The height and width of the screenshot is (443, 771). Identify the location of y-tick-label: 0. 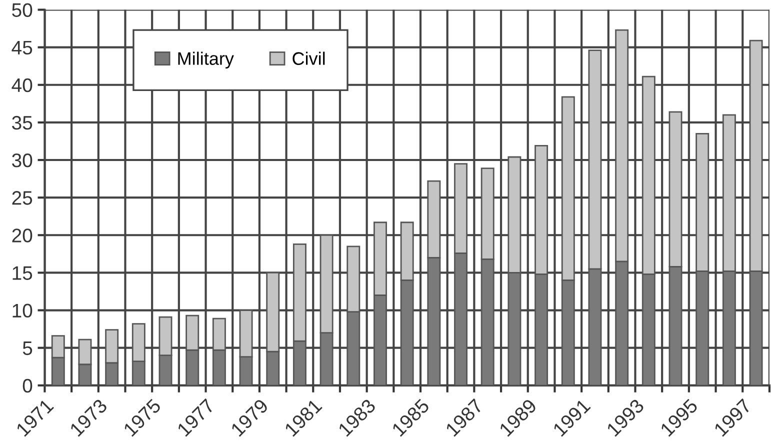
(27, 385).